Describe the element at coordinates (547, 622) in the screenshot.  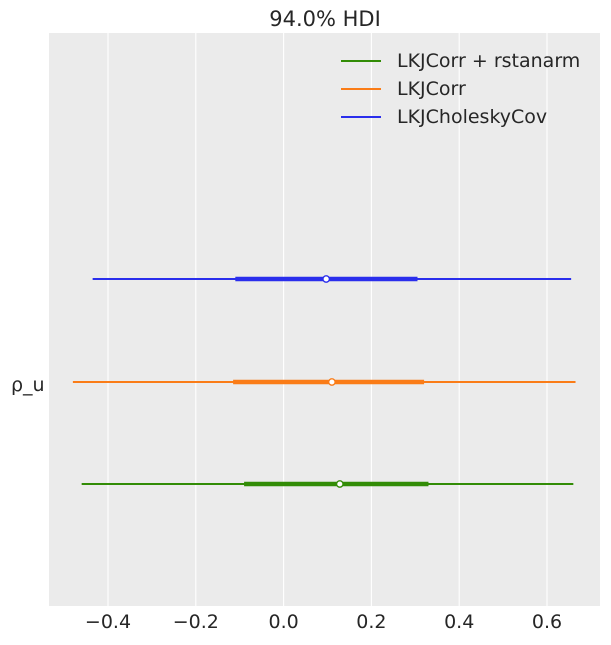
I see `x-tick-label: 0.6` at that location.